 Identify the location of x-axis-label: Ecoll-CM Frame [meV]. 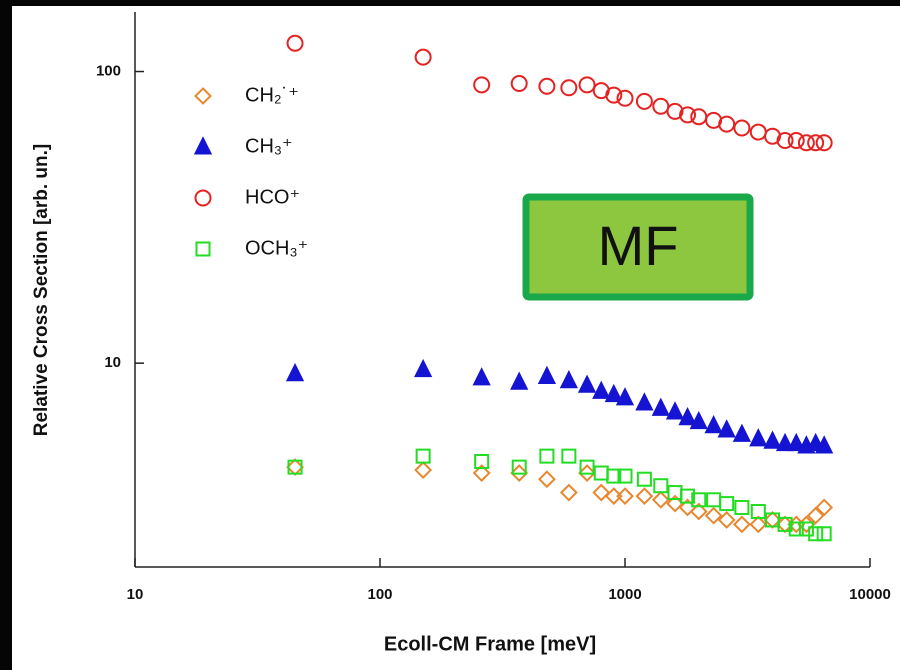
(490, 644).